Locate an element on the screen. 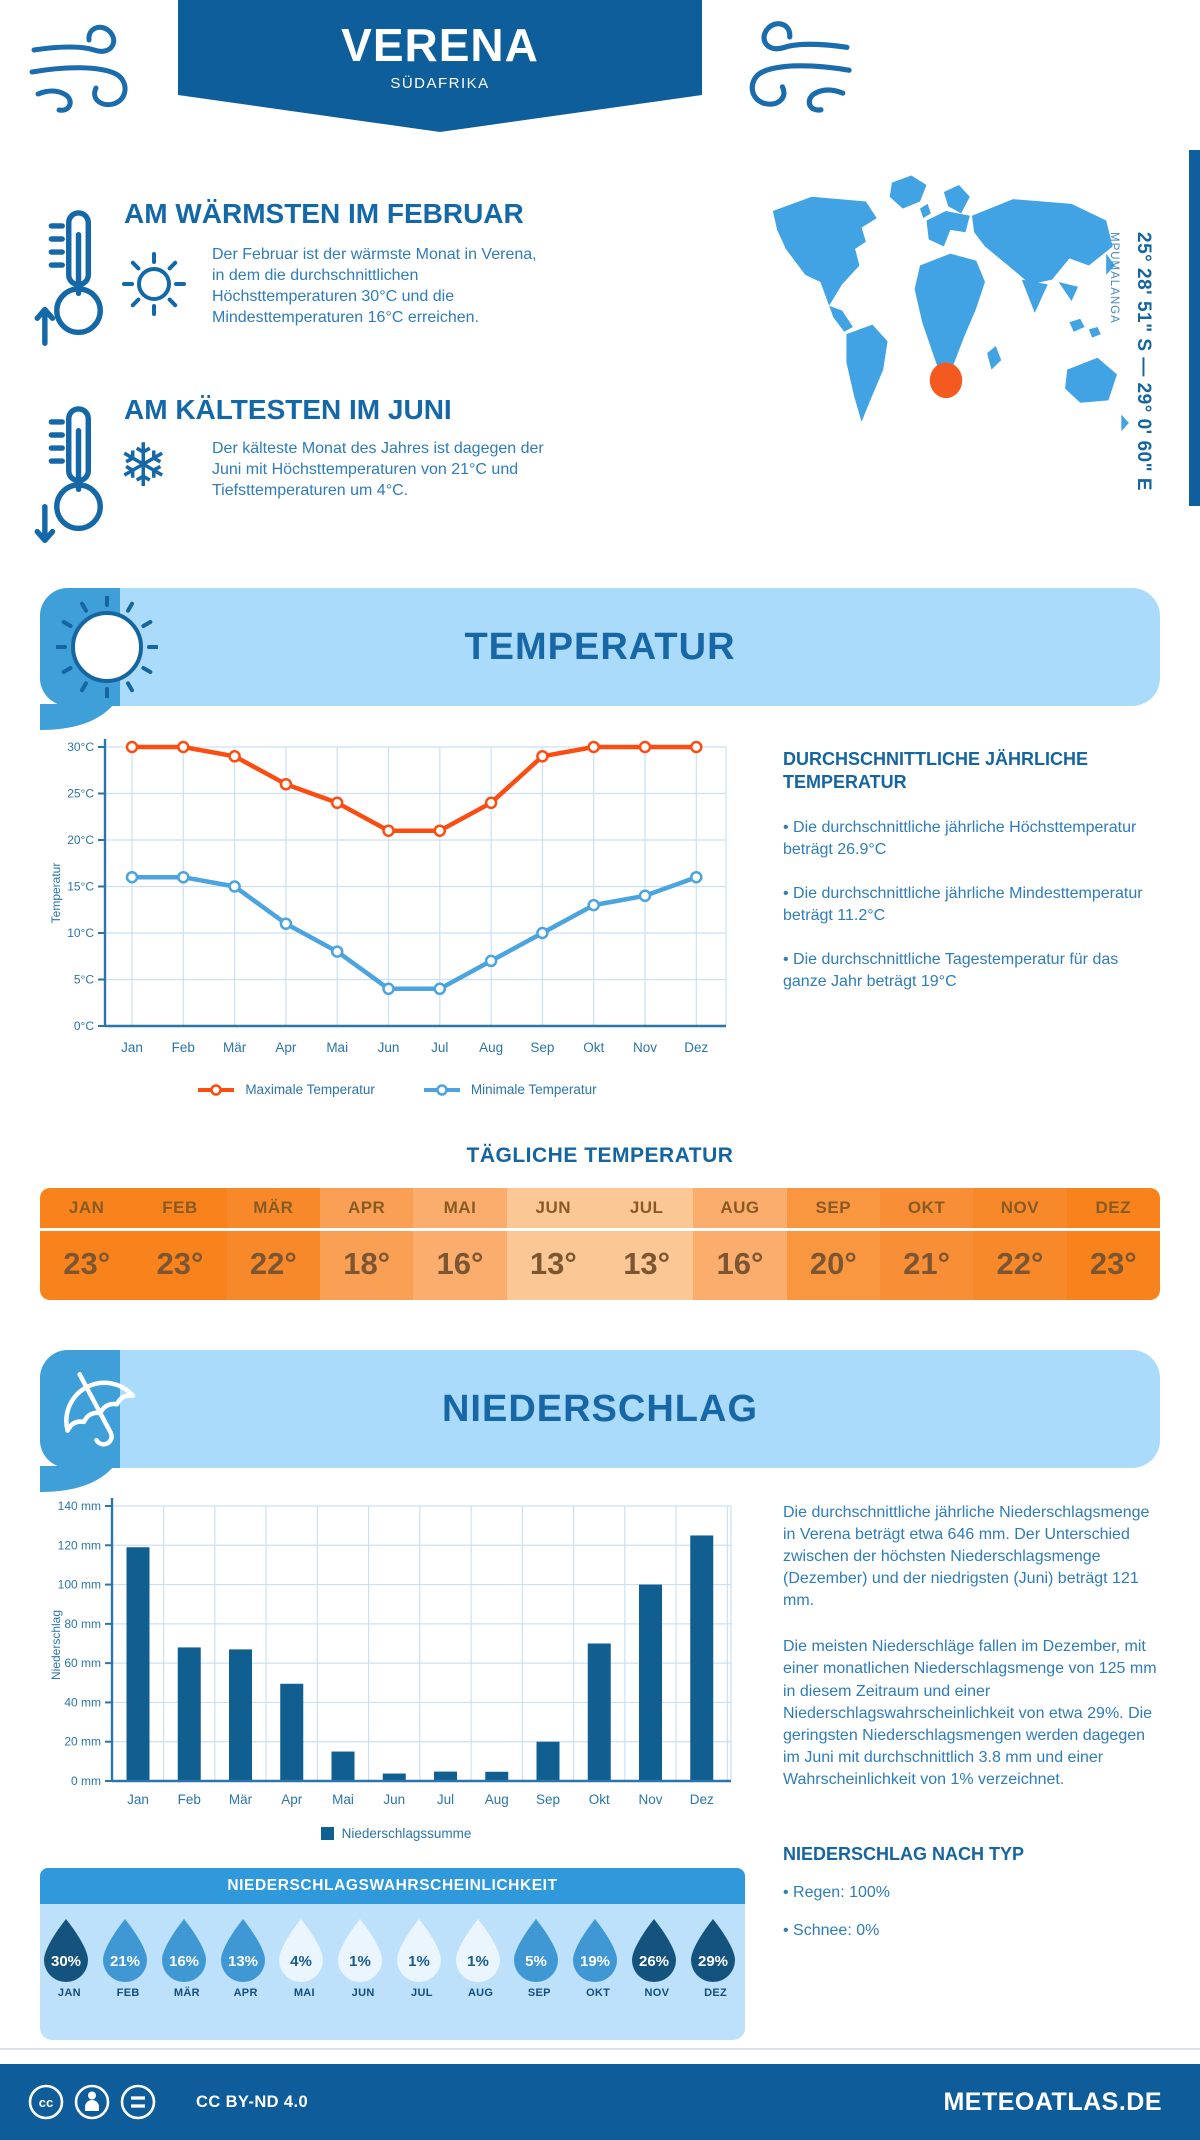 This screenshot has width=1200, height=2140. umbrella-icon is located at coordinates (102, 1410).